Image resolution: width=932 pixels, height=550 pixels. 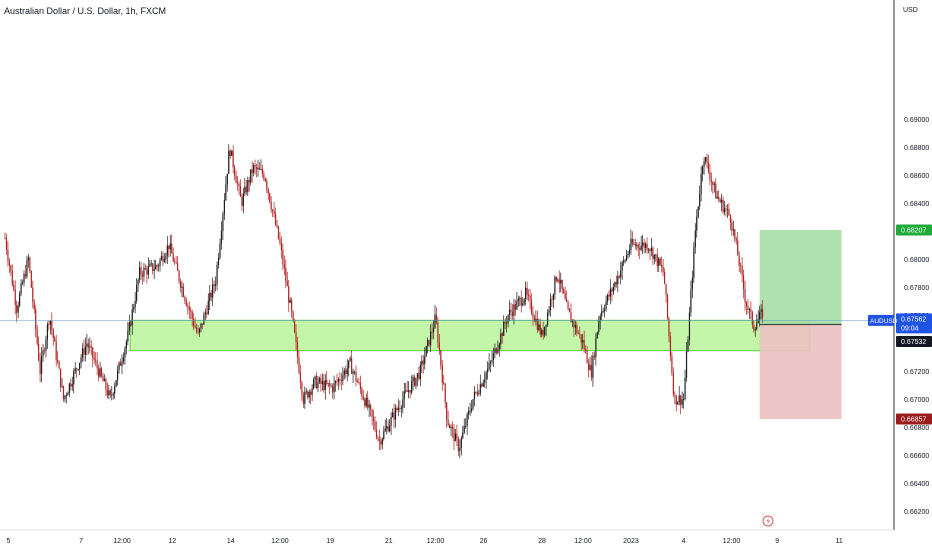 I want to click on position-loss-zone, so click(x=800, y=372).